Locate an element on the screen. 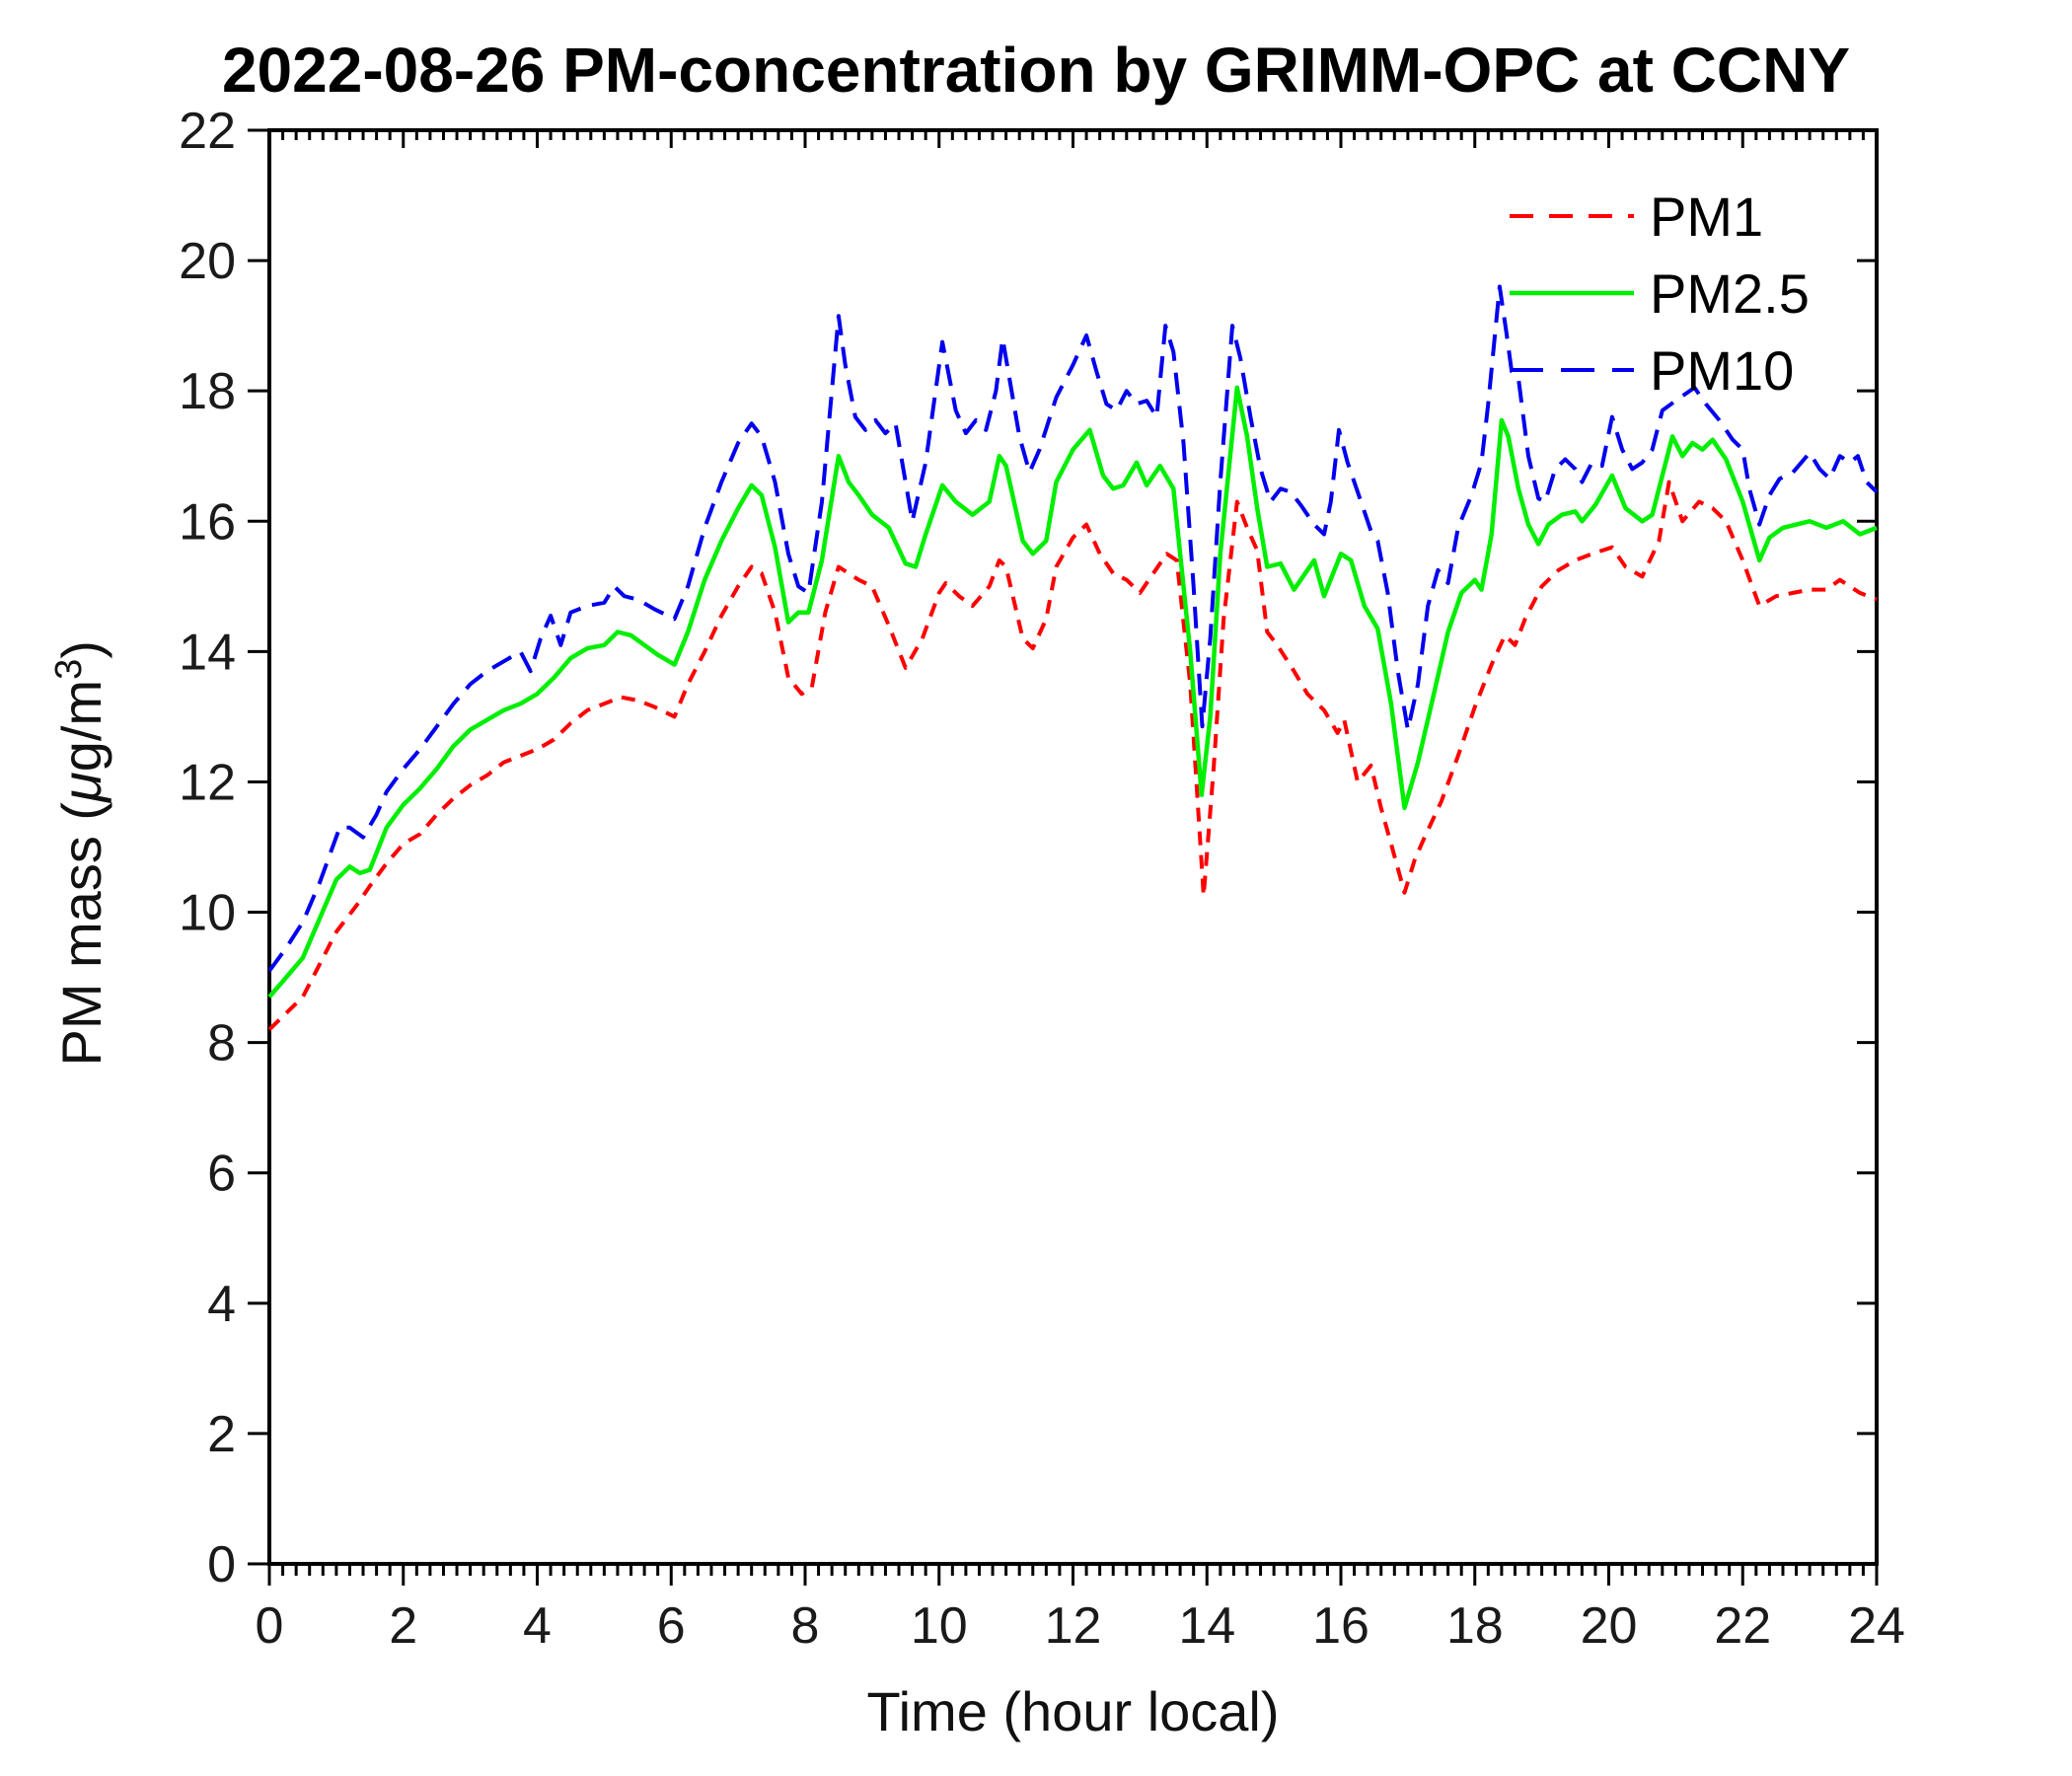 The image size is (2072, 1776). y-tick-label: 10 is located at coordinates (208, 914).